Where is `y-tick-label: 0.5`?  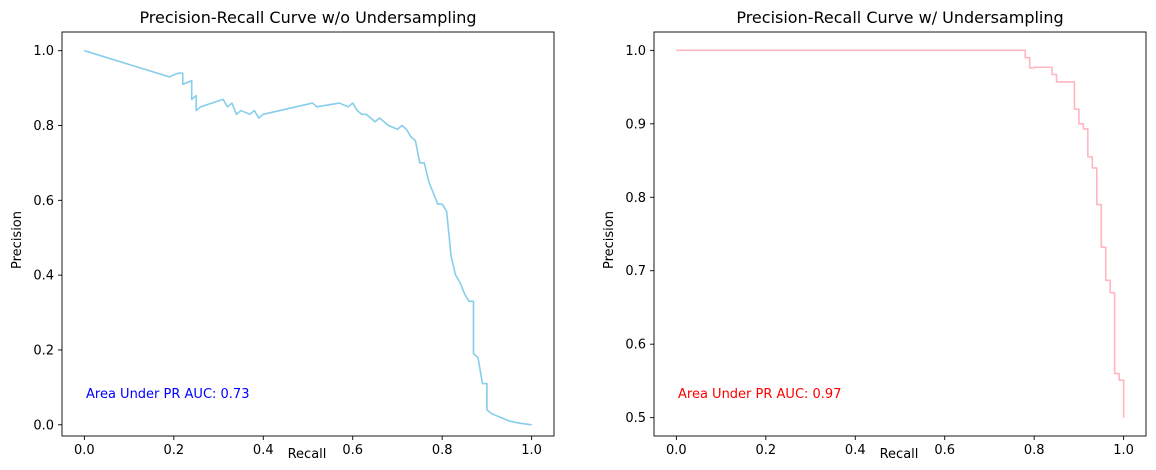 y-tick-label: 0.5 is located at coordinates (635, 418).